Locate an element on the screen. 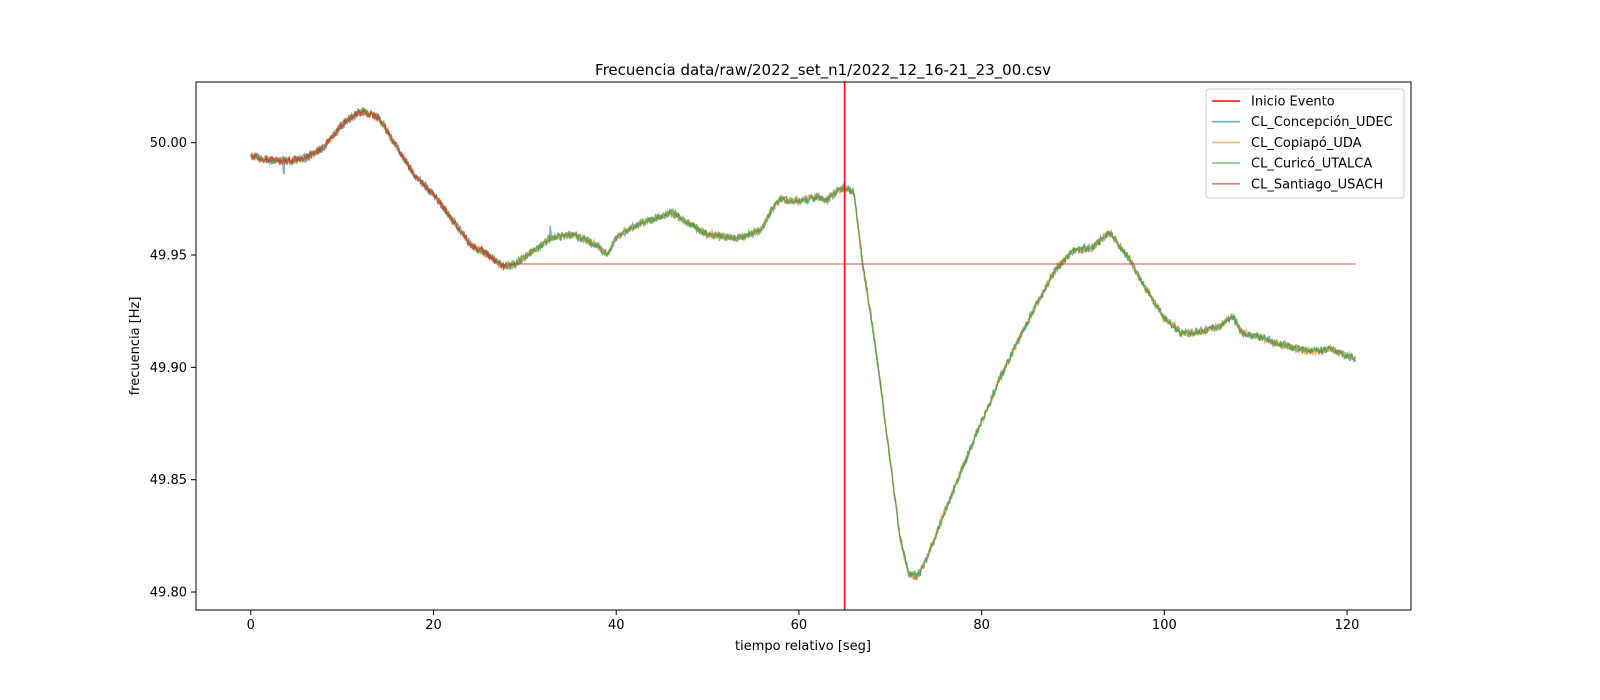  y-axis: 49.80 49.85 49.90 49.95 50.00 is located at coordinates (173, 368).